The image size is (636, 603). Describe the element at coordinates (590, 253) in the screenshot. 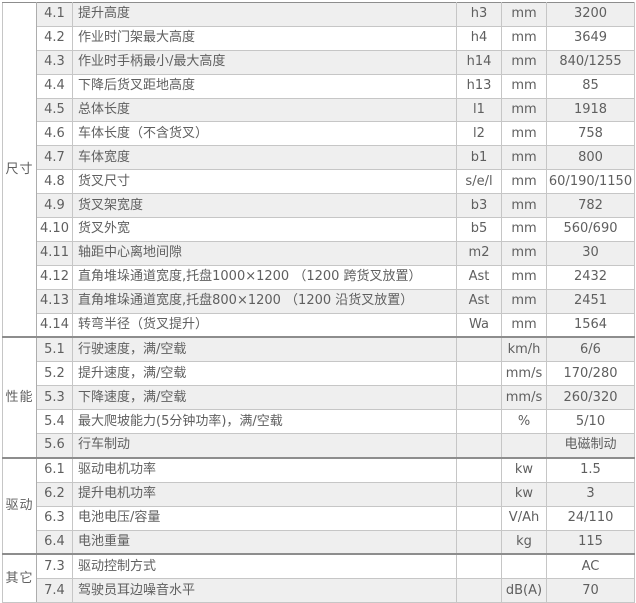

I see `value-cell: 30` at that location.